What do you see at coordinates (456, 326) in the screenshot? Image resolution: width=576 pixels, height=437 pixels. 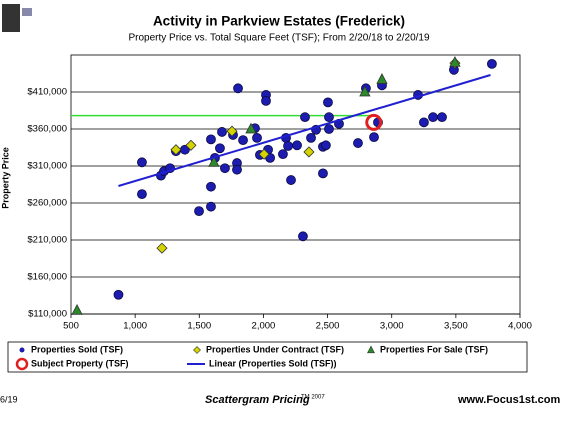 I see `x-tick-label: 3,500` at bounding box center [456, 326].